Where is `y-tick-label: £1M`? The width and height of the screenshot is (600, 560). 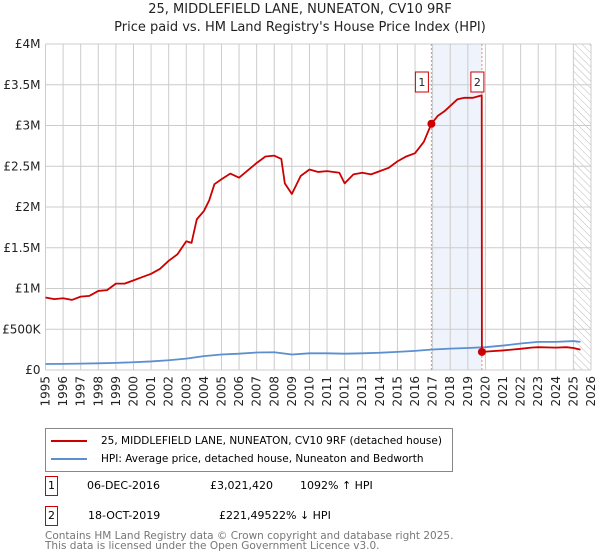
y-tick-label: £1M is located at coordinates (28, 289).